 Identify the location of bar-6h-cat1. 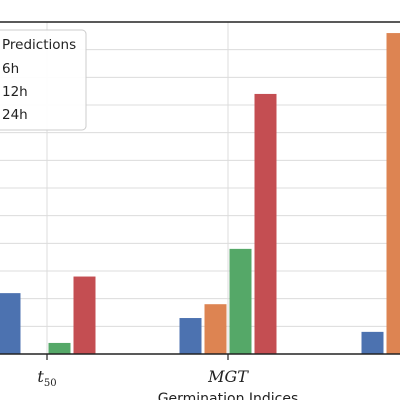
(191, 336).